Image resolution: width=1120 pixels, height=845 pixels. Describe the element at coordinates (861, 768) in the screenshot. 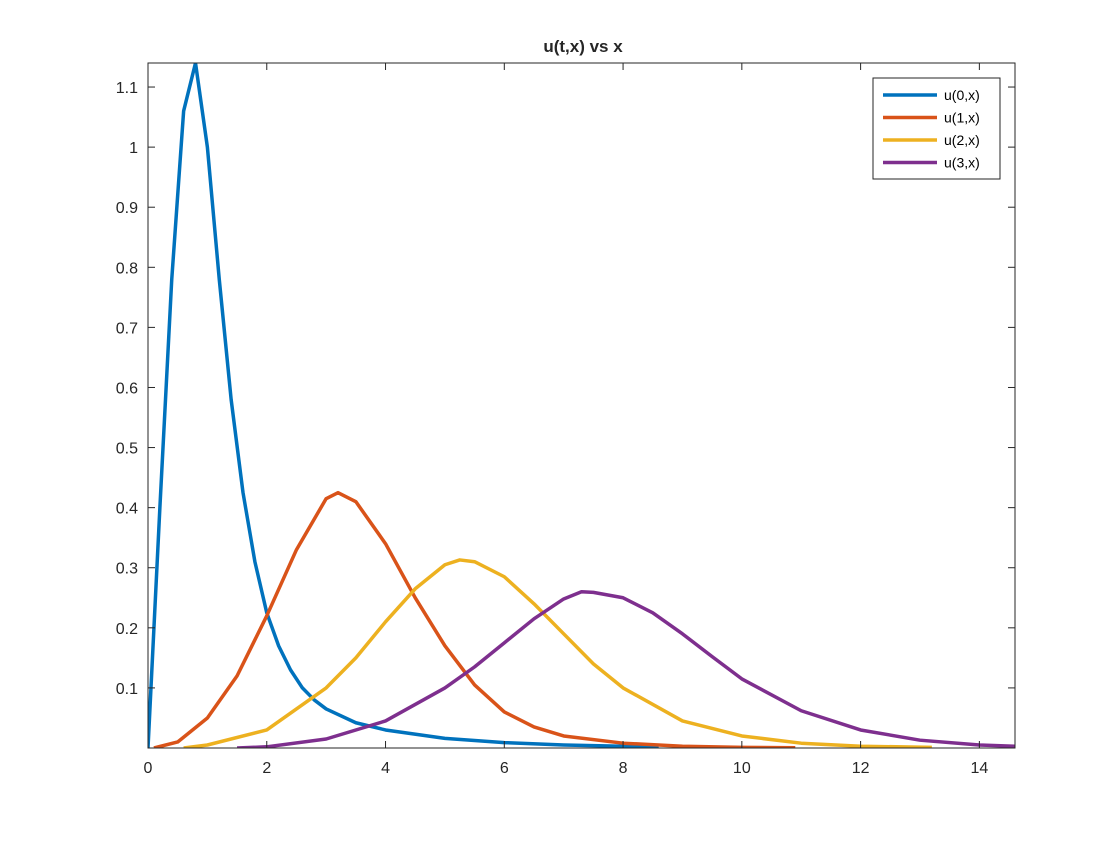

I see `x-tick-label: 12` at that location.